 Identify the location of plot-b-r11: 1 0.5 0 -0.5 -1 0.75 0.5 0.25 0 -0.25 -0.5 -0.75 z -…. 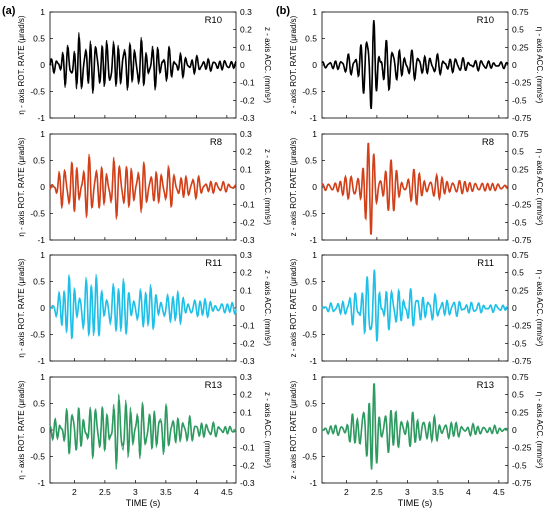
(416, 308).